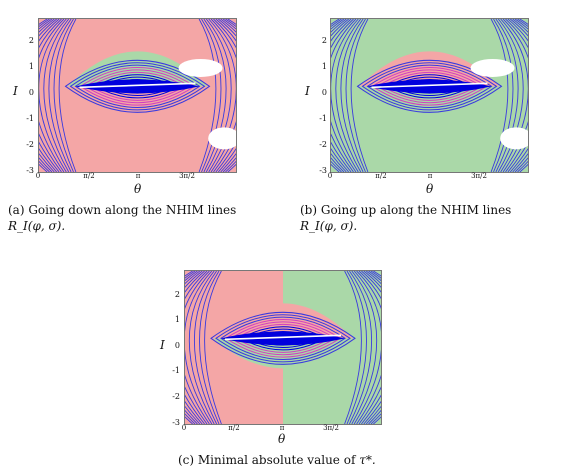  I want to click on xtick-c-0: 0, so click(184, 428).